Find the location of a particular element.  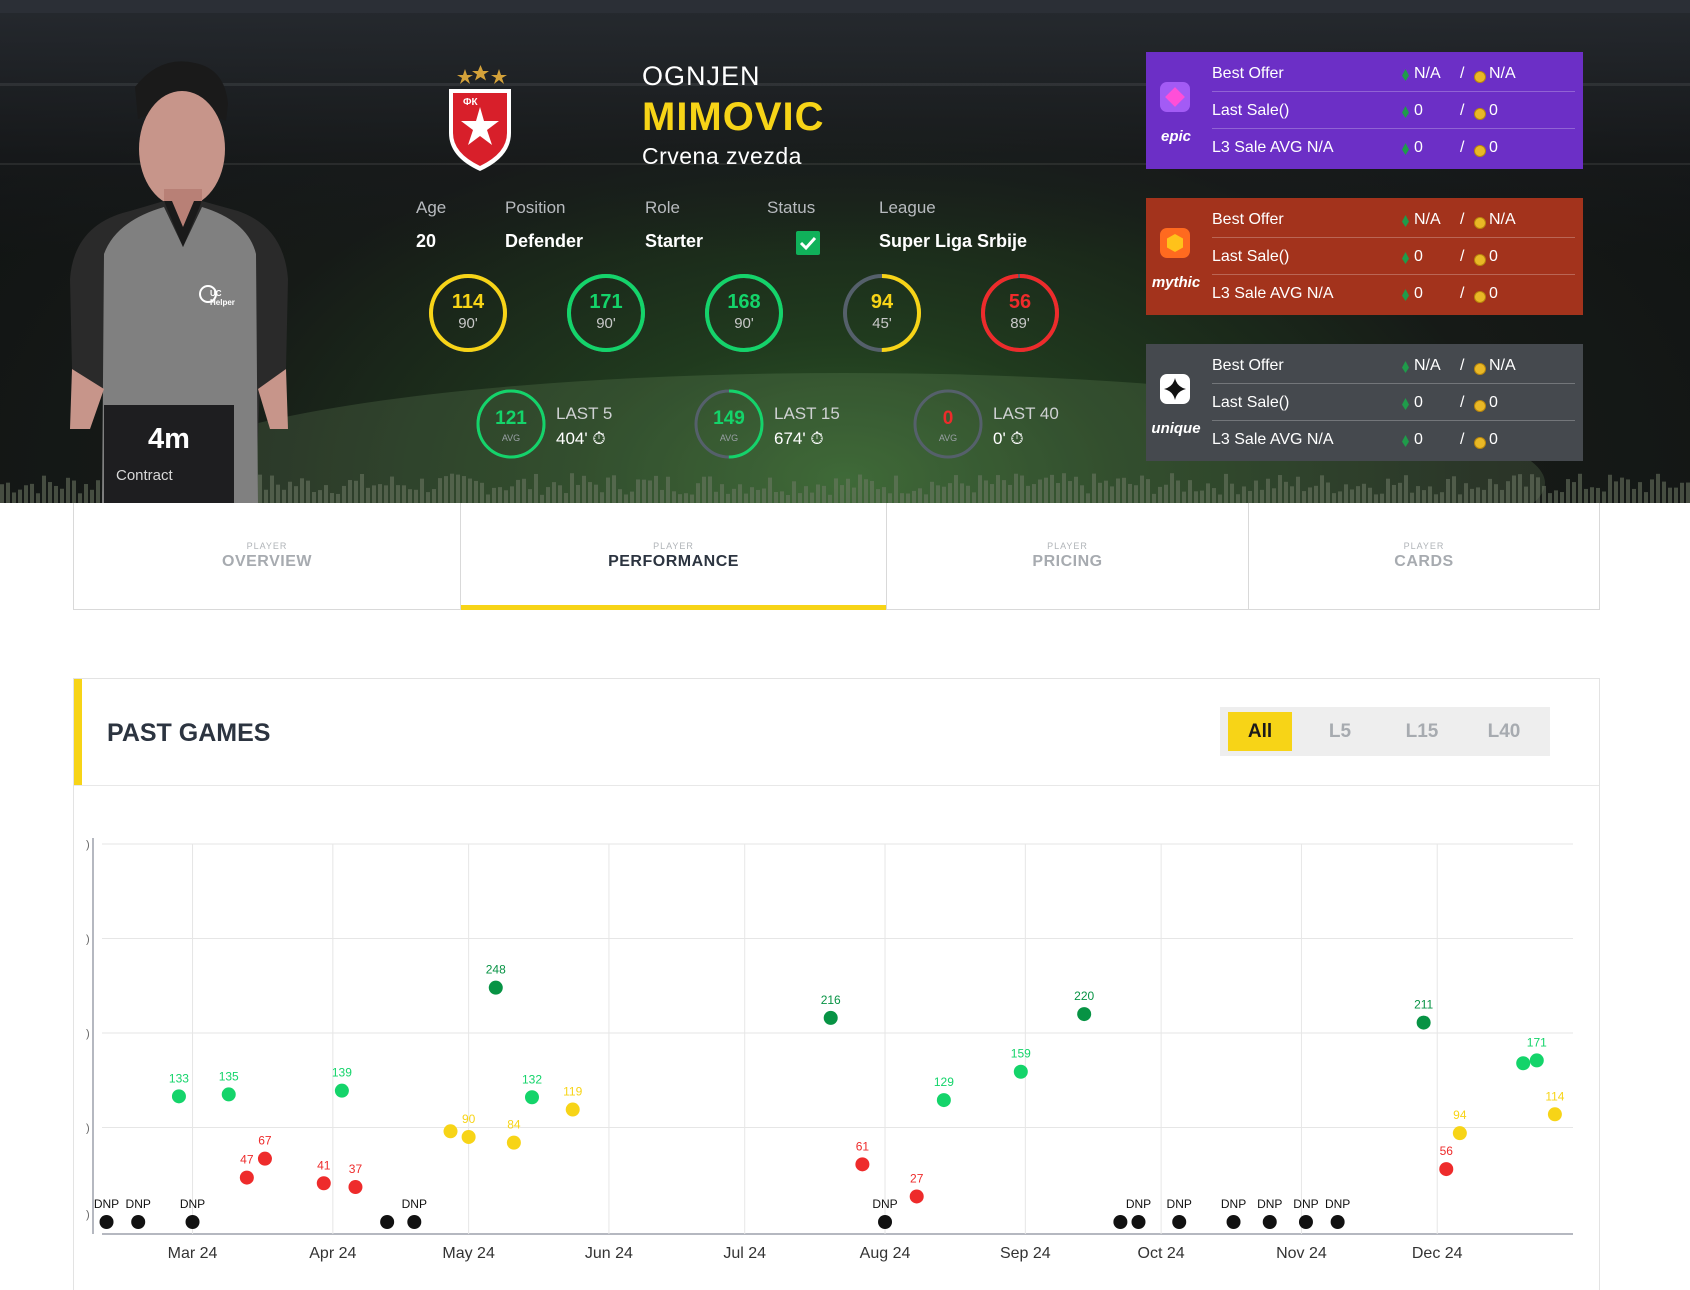

contract-box: 4m Contract is located at coordinates (169, 454).